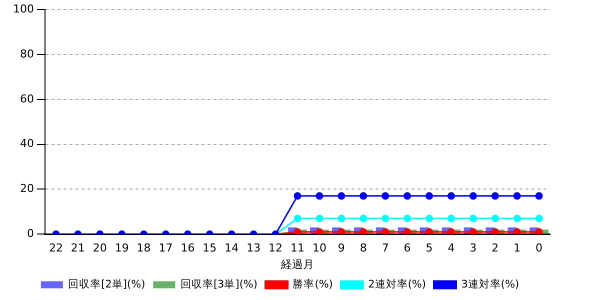 Image resolution: width=600 pixels, height=300 pixels. Describe the element at coordinates (253, 248) in the screenshot. I see `x-tick-label: 13` at that location.